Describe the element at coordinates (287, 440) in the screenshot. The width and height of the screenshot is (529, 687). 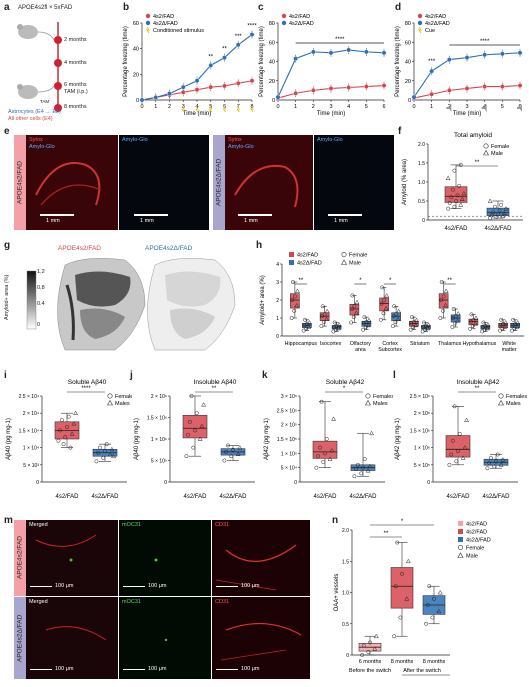
I see `y-tick-label: 1.5 × 10⁵` at that location.